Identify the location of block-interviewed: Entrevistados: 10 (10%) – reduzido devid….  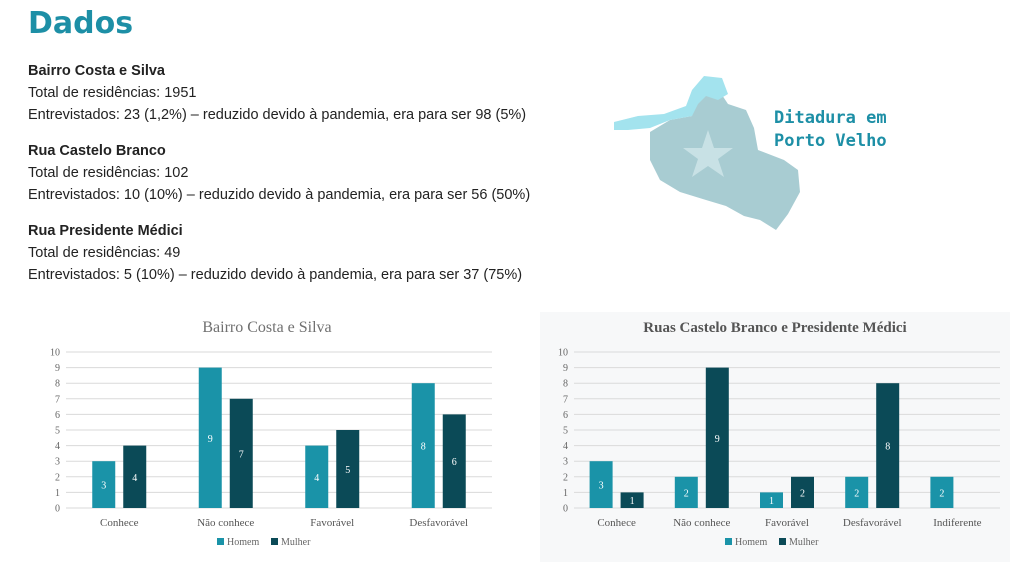
(279, 195).